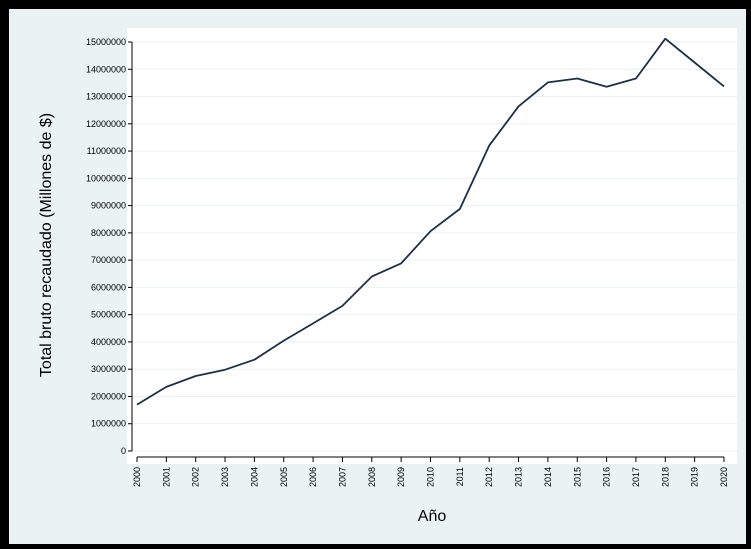  Describe the element at coordinates (106, 178) in the screenshot. I see `y-tick-label: 10000000` at that location.